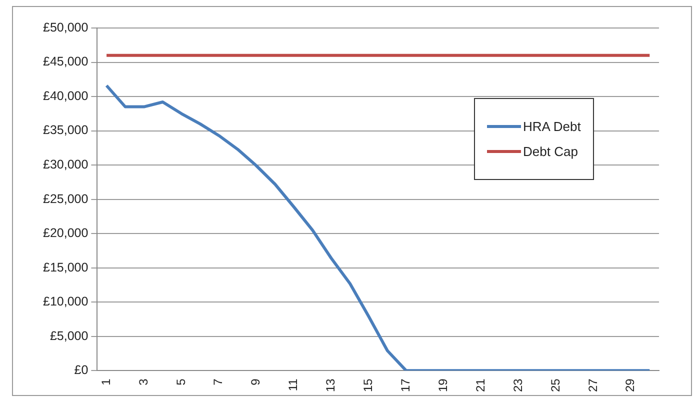 The image size is (699, 403). What do you see at coordinates (143, 382) in the screenshot?
I see `x-tick-label: 3` at bounding box center [143, 382].